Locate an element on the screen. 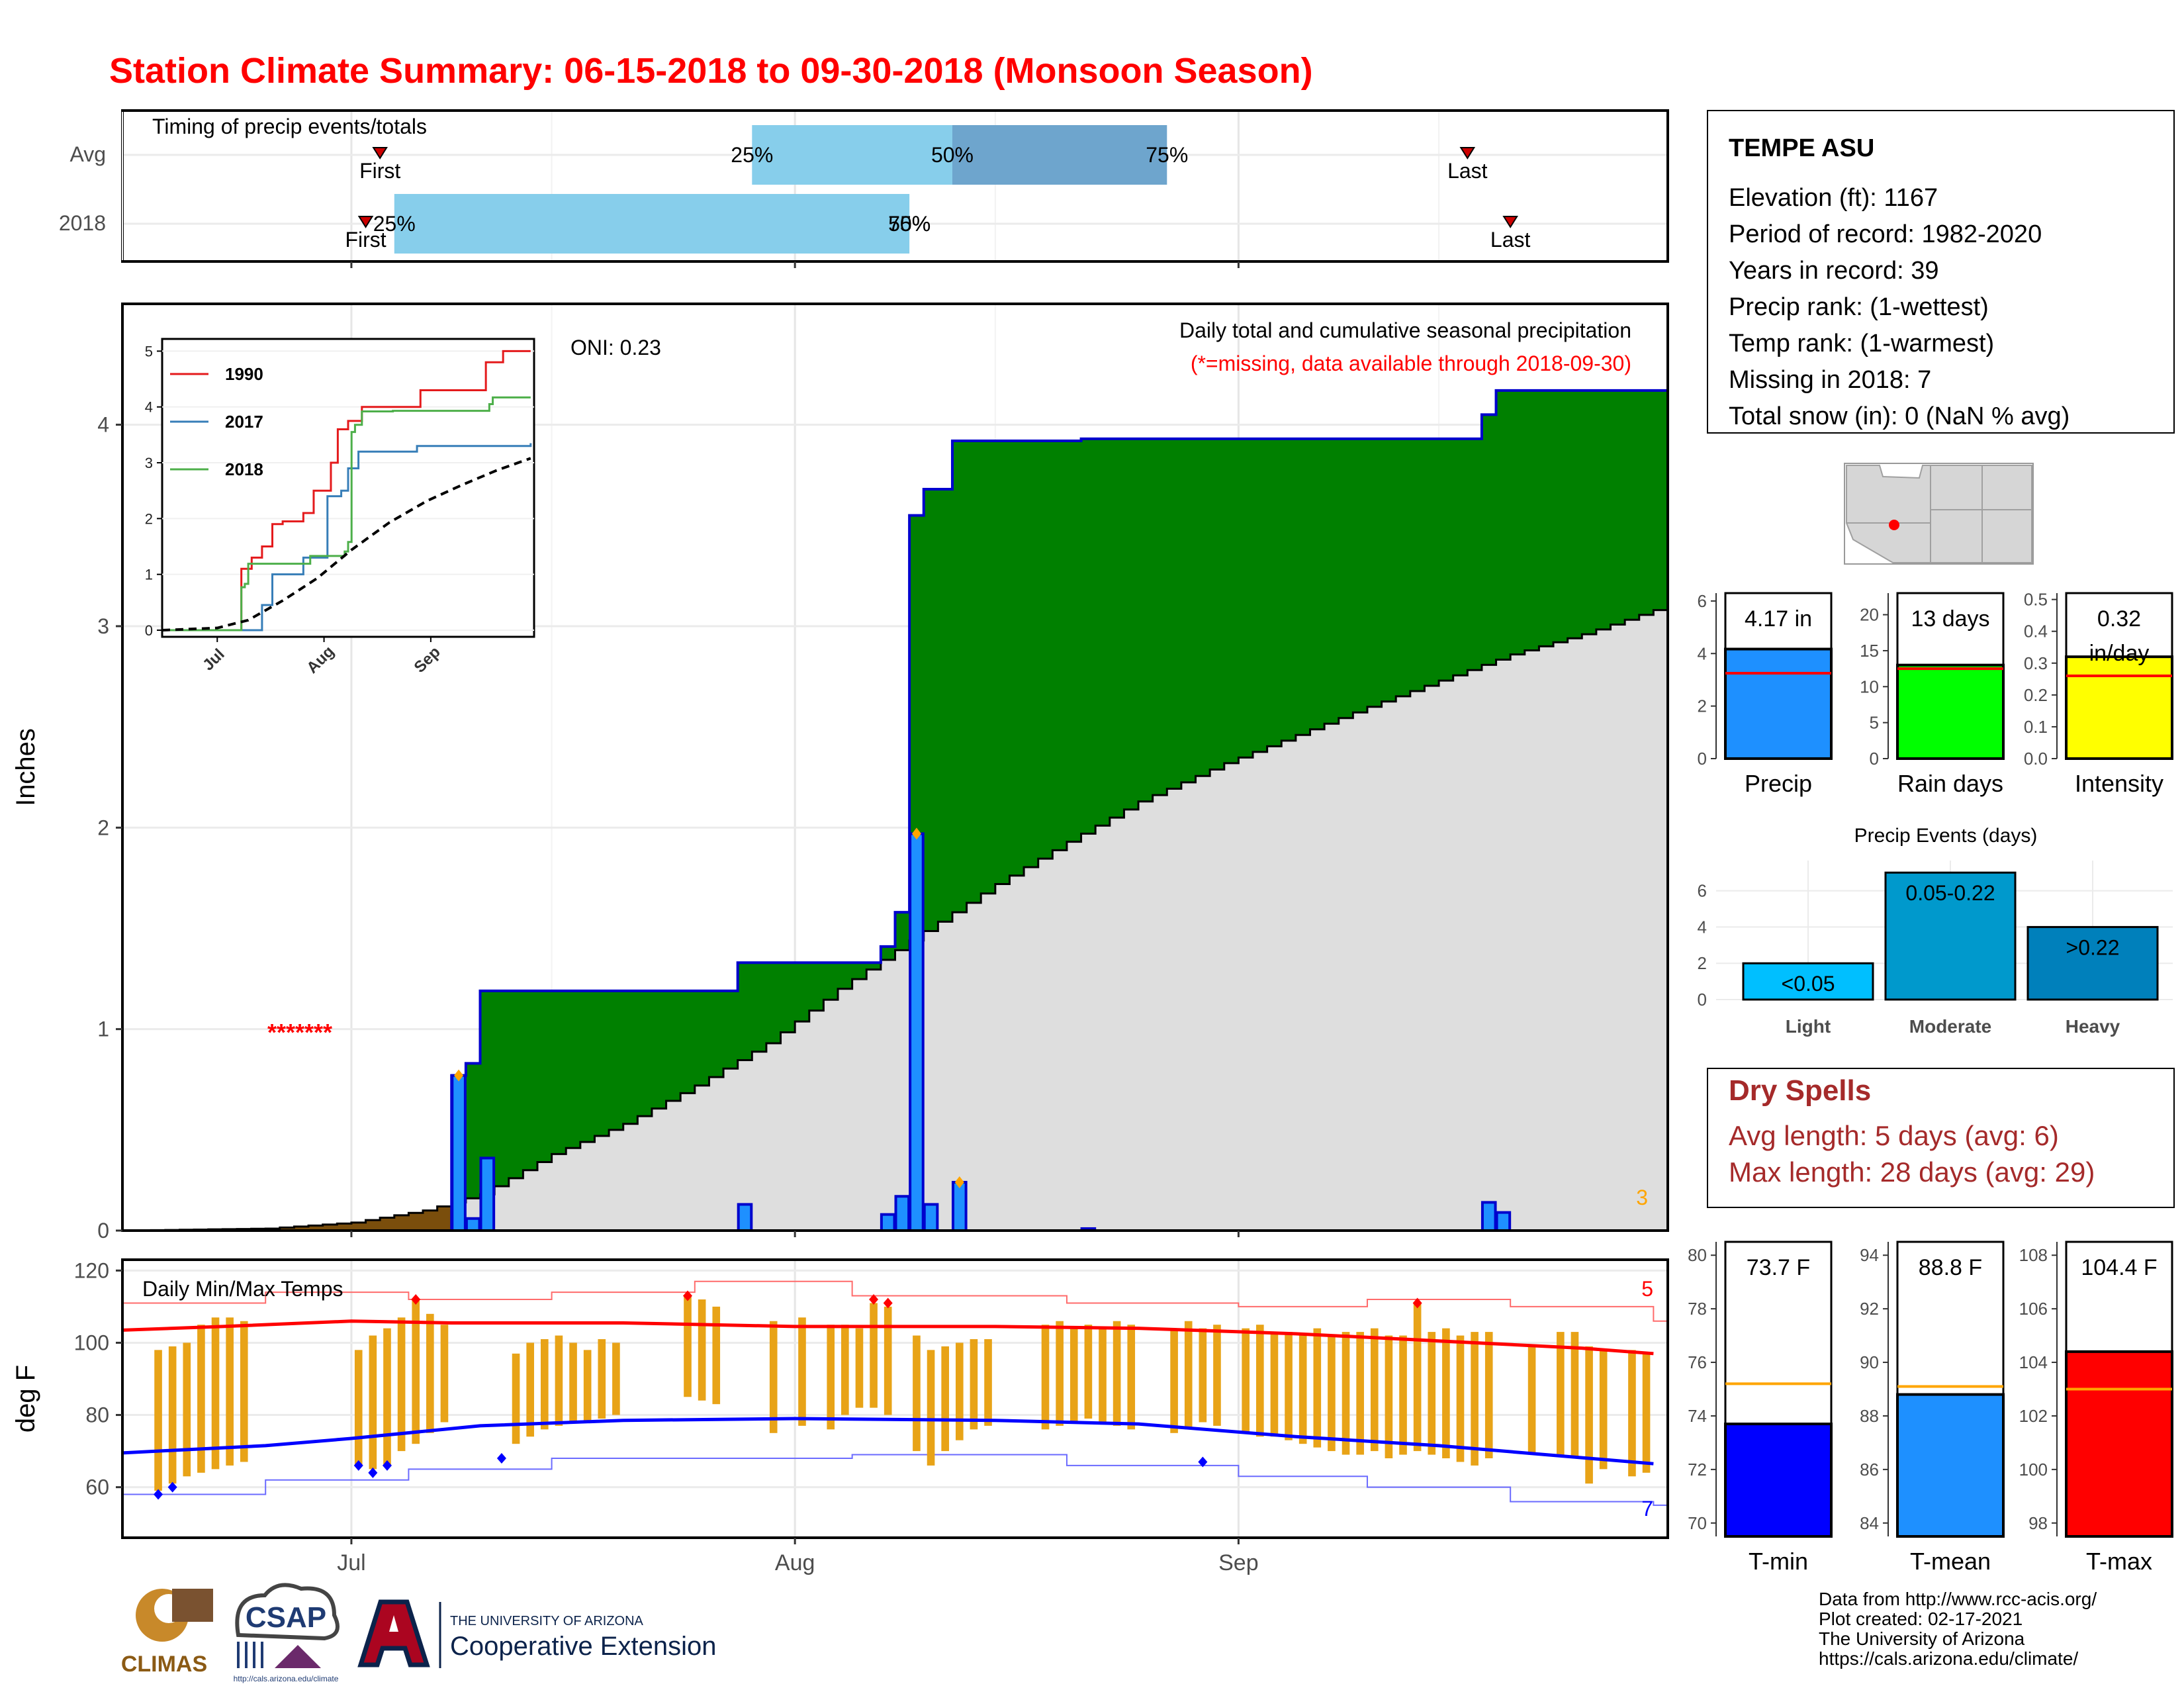  summary-y-tick-label: 106 is located at coordinates (2033, 1309).